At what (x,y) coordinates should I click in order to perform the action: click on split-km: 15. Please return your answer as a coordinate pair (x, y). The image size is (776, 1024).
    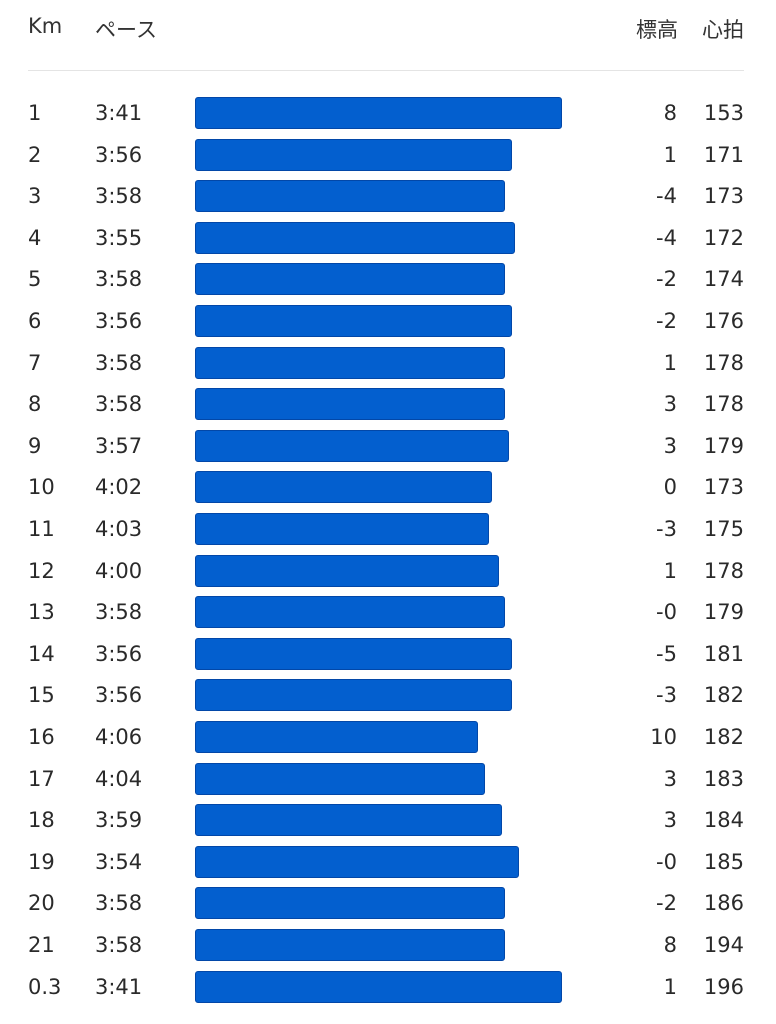
    Looking at the image, I should click on (41, 695).